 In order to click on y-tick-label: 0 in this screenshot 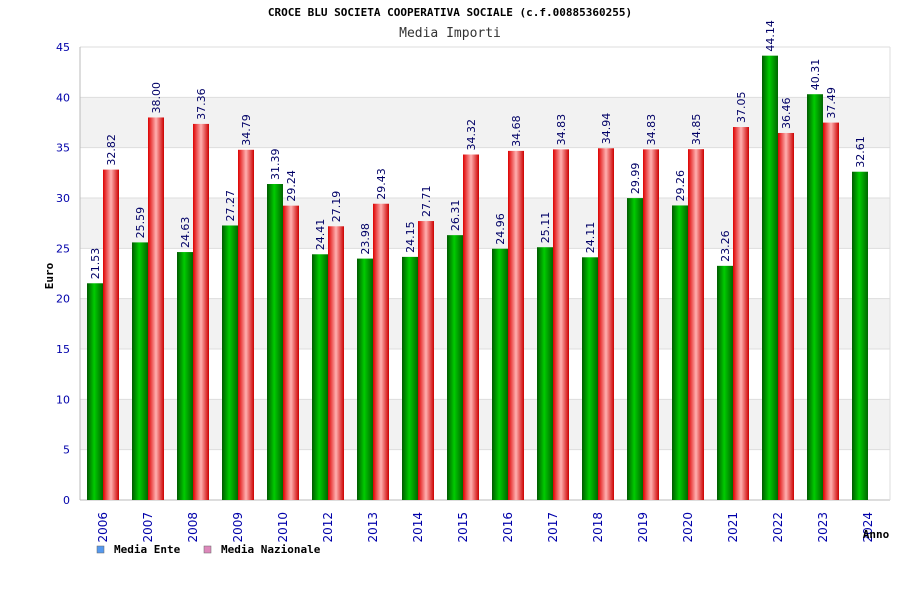, I will do `click(66, 500)`.